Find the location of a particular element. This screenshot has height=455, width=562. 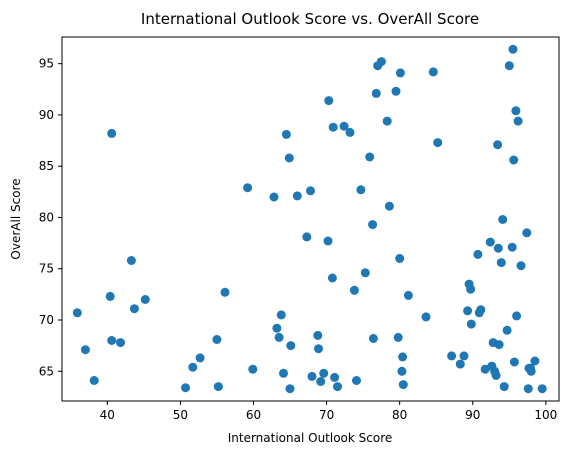

y-tick-label: 90 is located at coordinates (46, 115).